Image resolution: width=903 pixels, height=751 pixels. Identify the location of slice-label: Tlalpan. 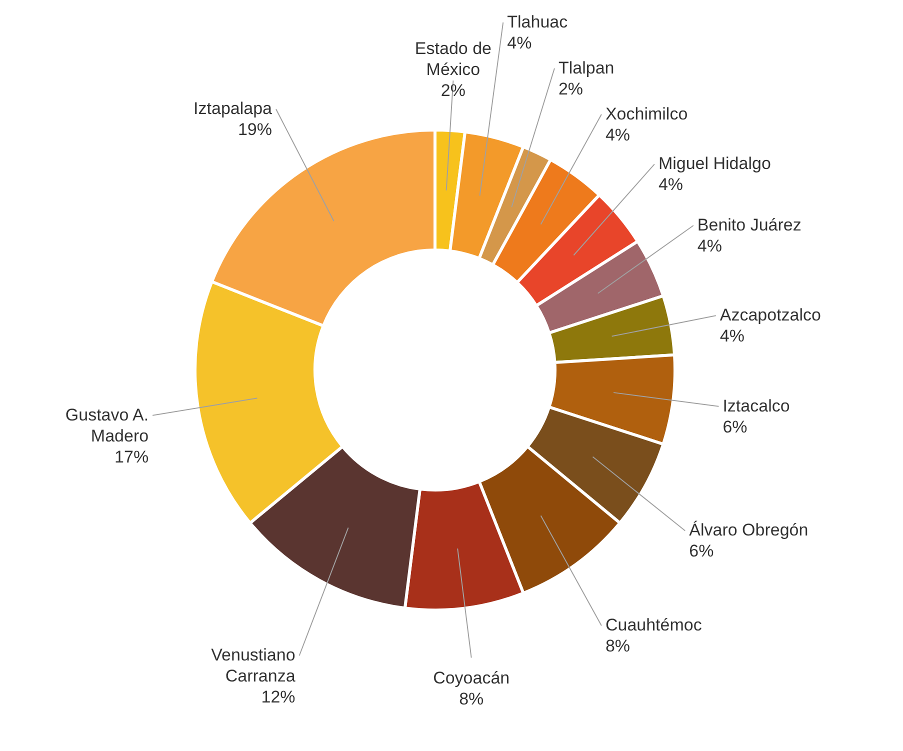
(586, 68).